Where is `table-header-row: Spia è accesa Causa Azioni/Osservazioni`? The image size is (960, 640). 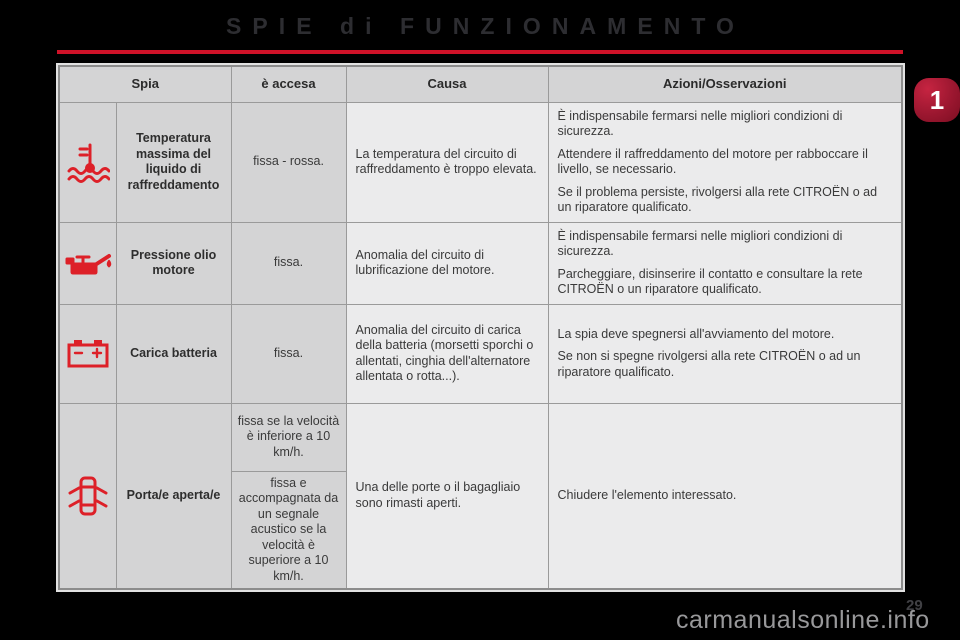 table-header-row: Spia è accesa Causa Azioni/Osservazioni is located at coordinates (480, 84).